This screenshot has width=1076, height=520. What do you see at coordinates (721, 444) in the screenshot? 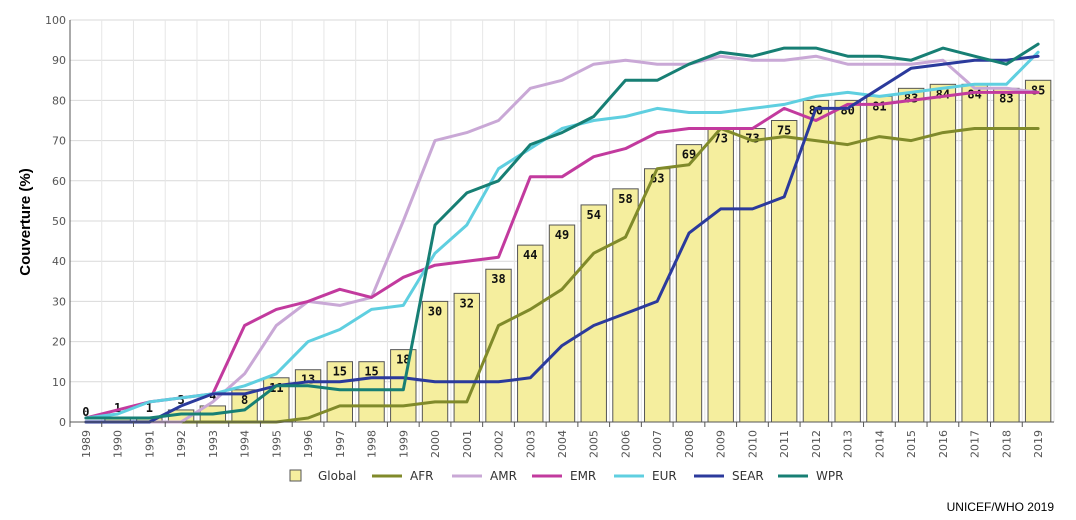
I see `x-tick-label: 2009` at bounding box center [721, 444].